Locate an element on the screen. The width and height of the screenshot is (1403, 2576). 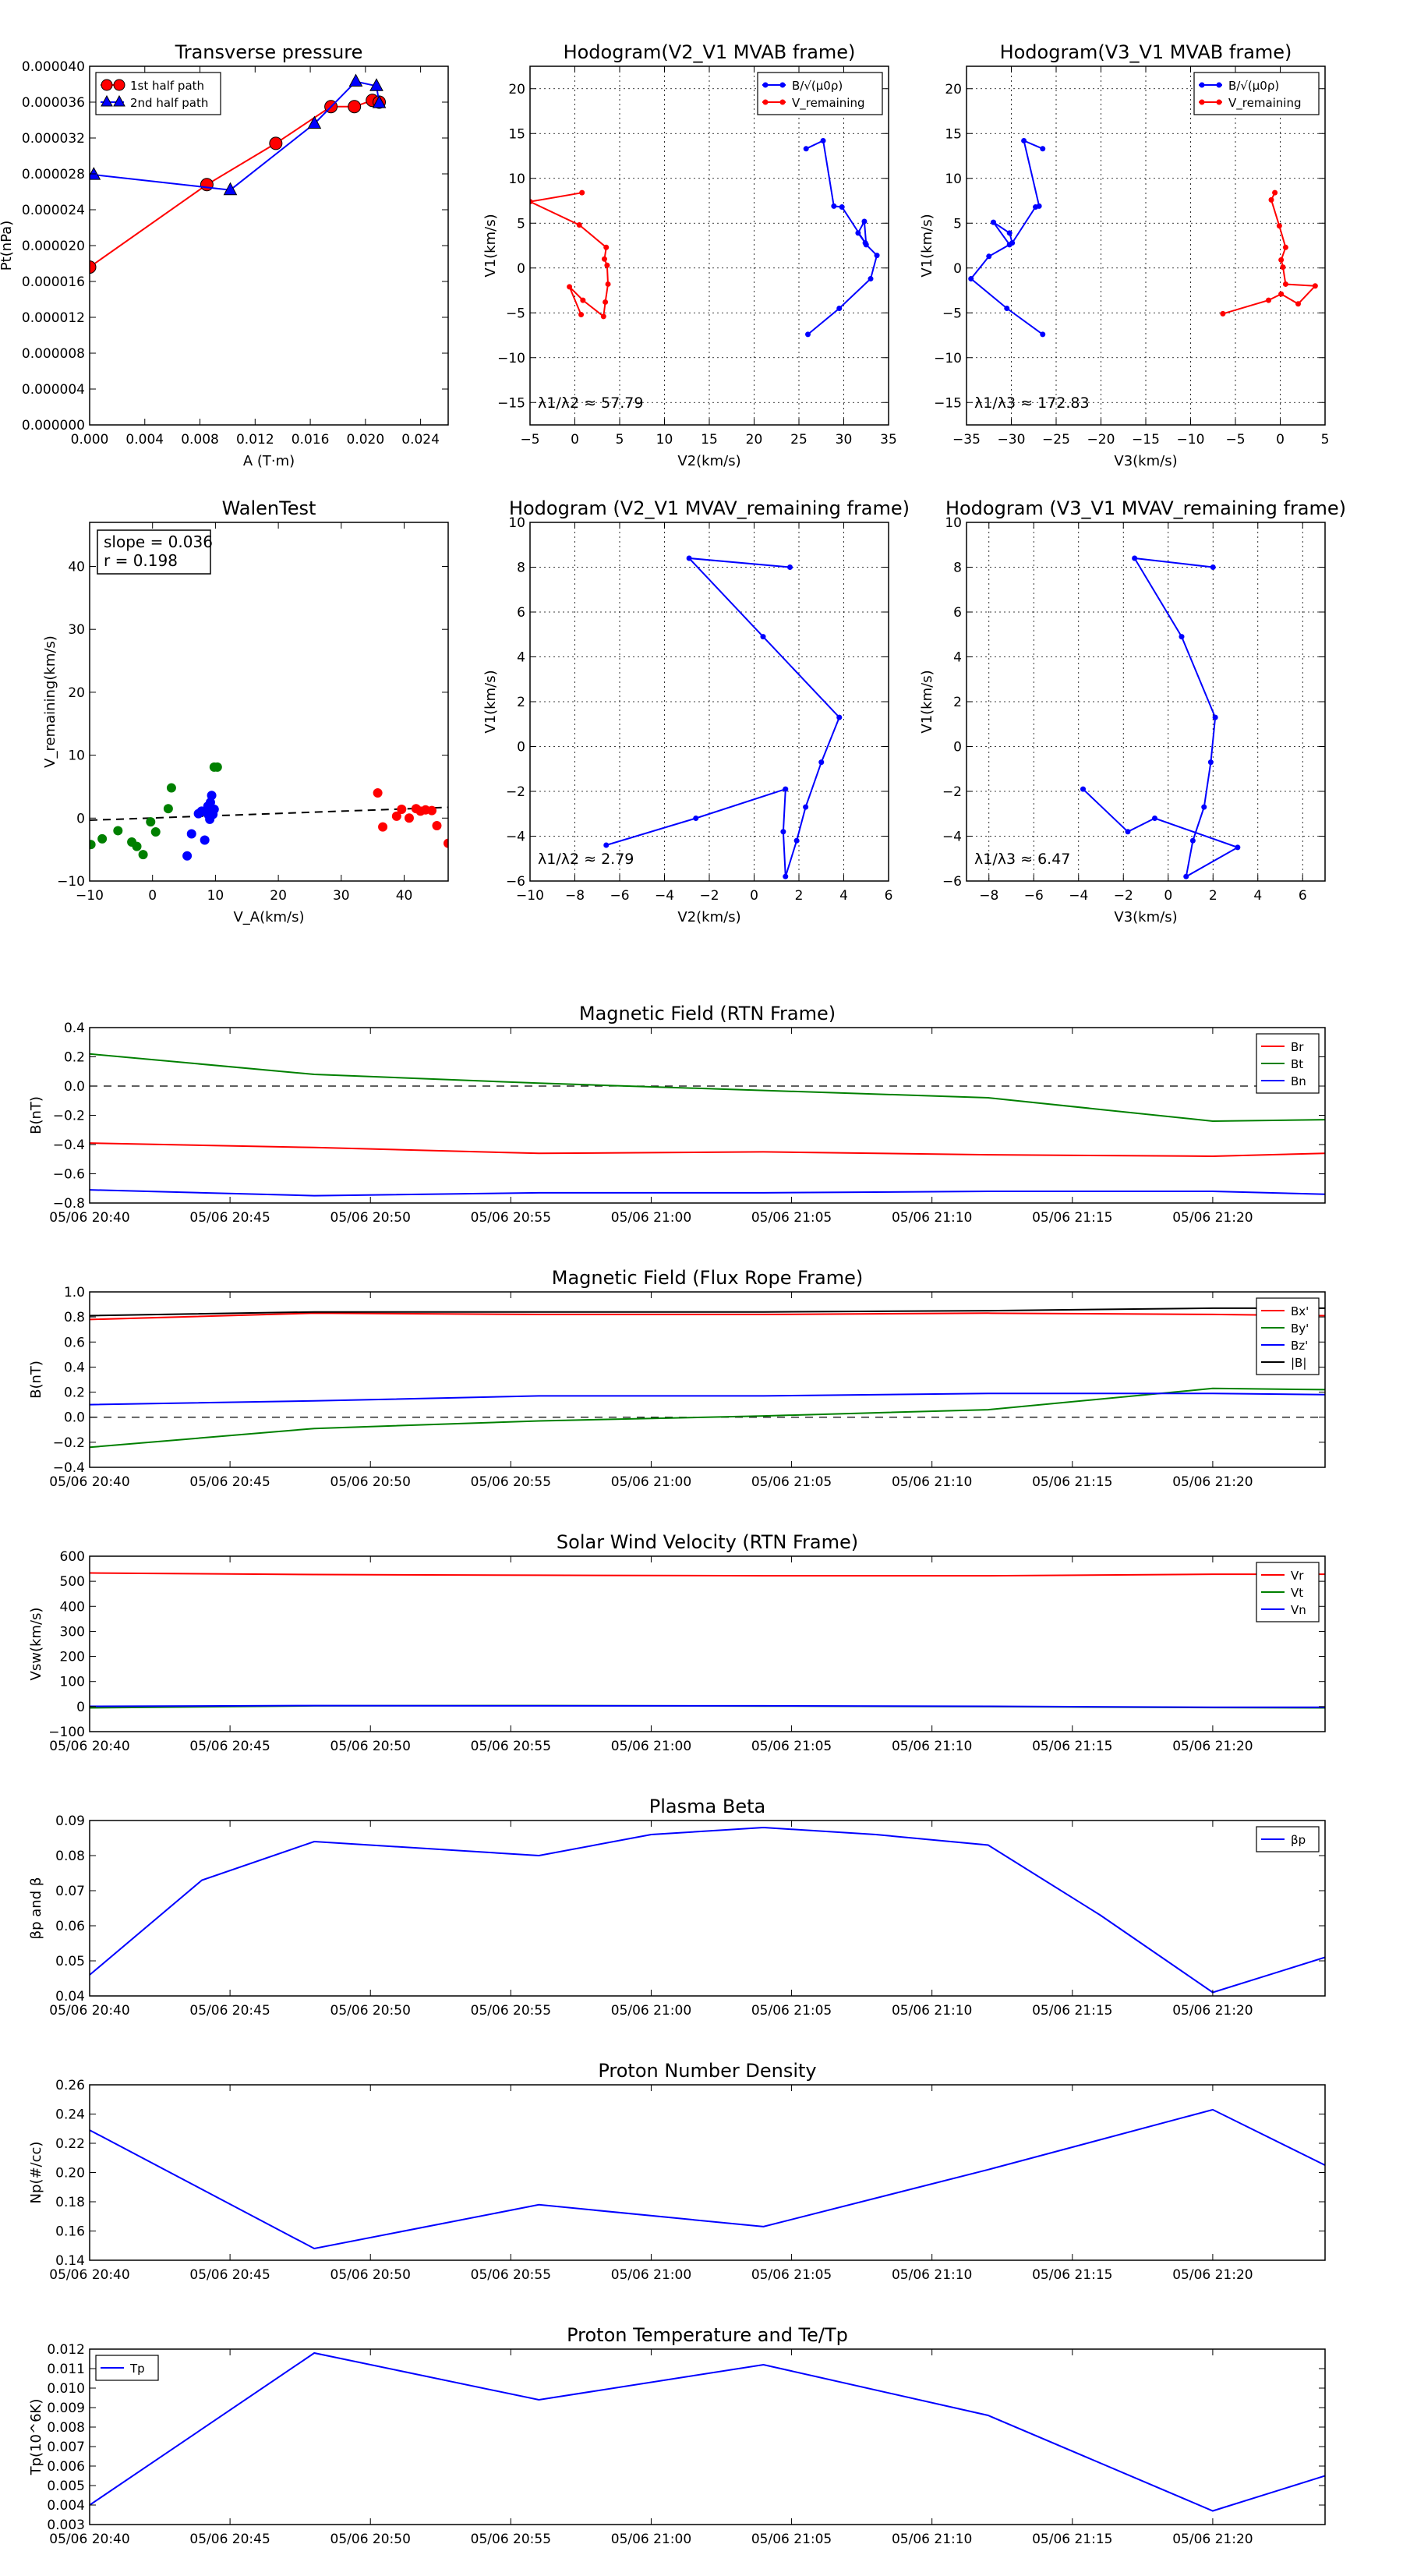
y-tick-label: 1.0 is located at coordinates (74, 1292).